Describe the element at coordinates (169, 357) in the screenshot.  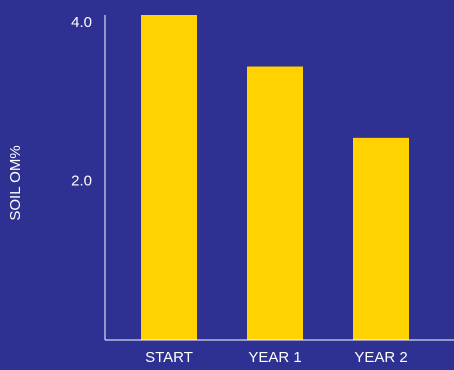
I see `x-tick-label: START` at that location.